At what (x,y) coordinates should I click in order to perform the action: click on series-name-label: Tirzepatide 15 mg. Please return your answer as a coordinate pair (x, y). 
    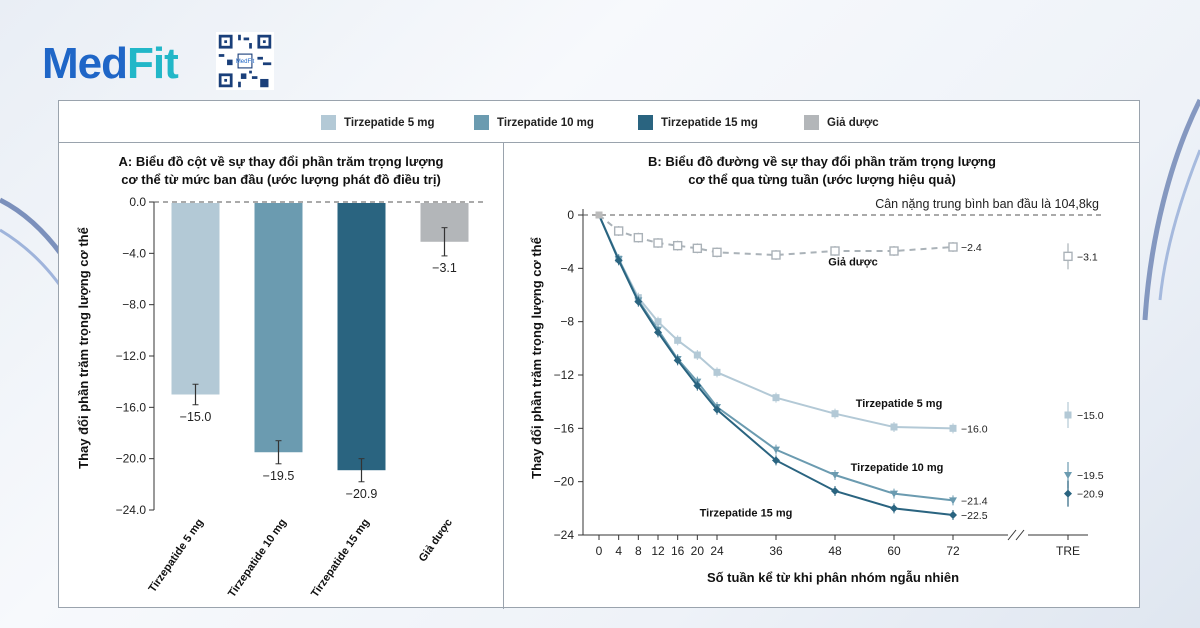
    Looking at the image, I should click on (746, 513).